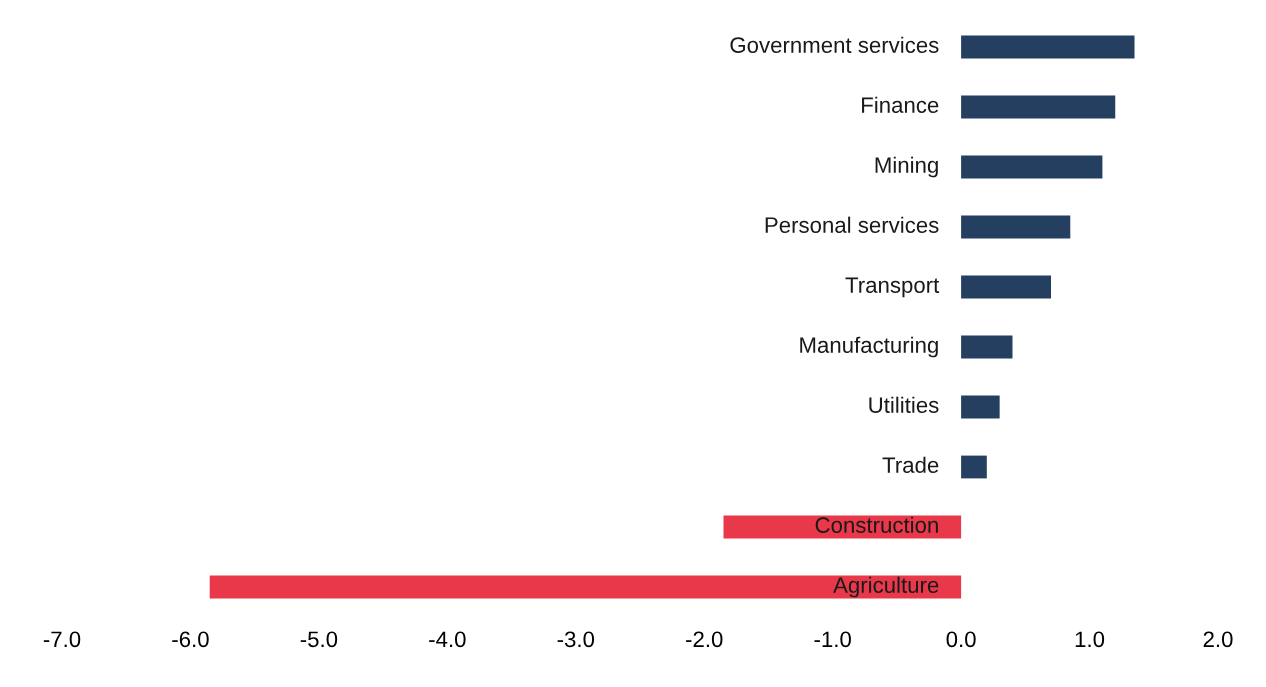 This screenshot has width=1266, height=687. Describe the element at coordinates (886, 587) in the screenshot. I see `y-tick-label: Agriculture` at that location.